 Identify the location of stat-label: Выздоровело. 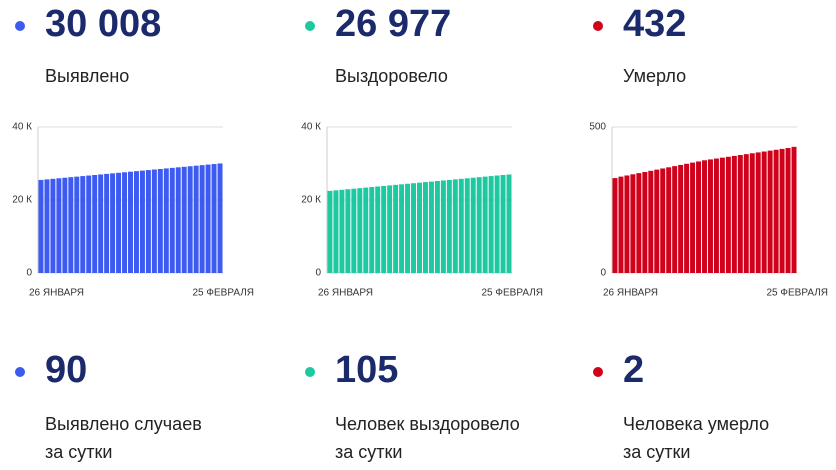
(391, 76).